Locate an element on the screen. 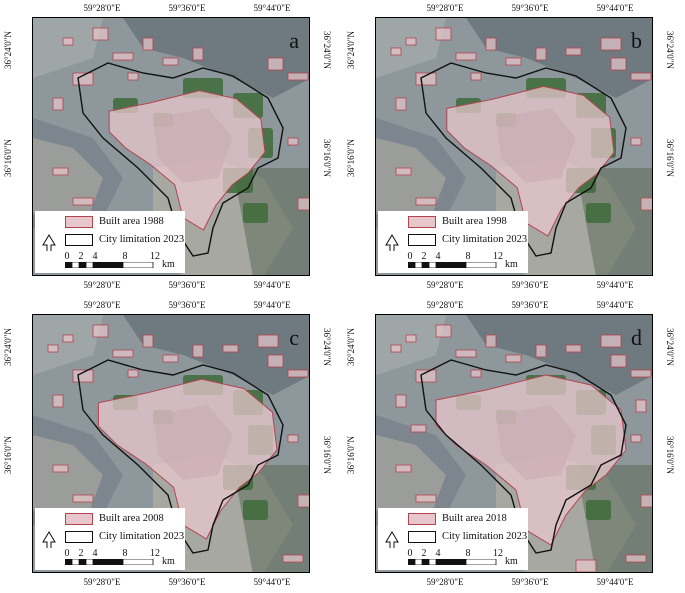 This screenshot has width=685, height=593. lat-tick-right: 36°16'0"N is located at coordinates (670, 455).